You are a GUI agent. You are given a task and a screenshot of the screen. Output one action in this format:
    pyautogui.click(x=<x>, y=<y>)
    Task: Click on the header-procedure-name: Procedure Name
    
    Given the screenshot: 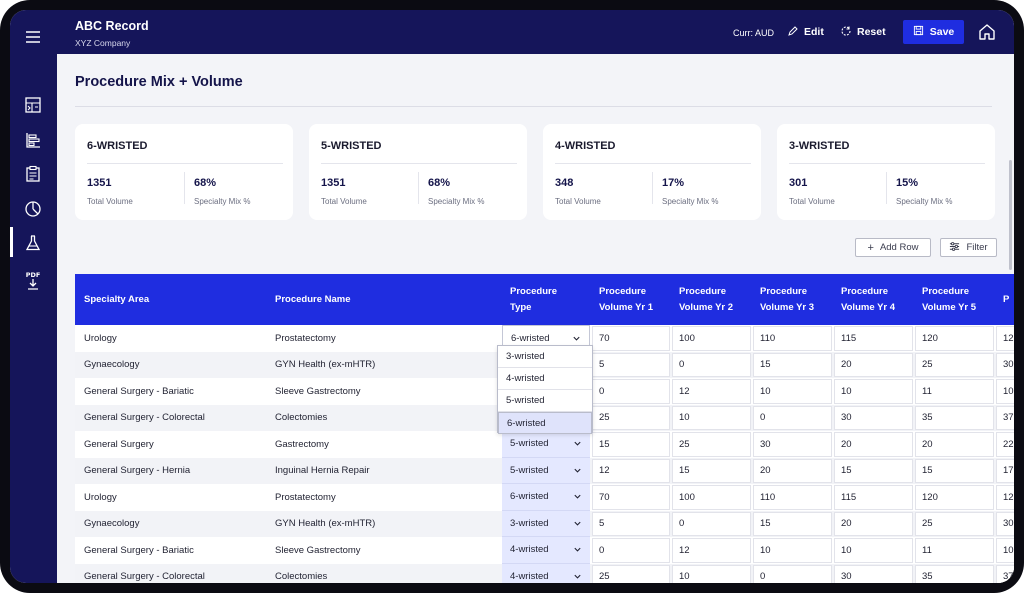 What is the action you would take?
    pyautogui.click(x=313, y=299)
    